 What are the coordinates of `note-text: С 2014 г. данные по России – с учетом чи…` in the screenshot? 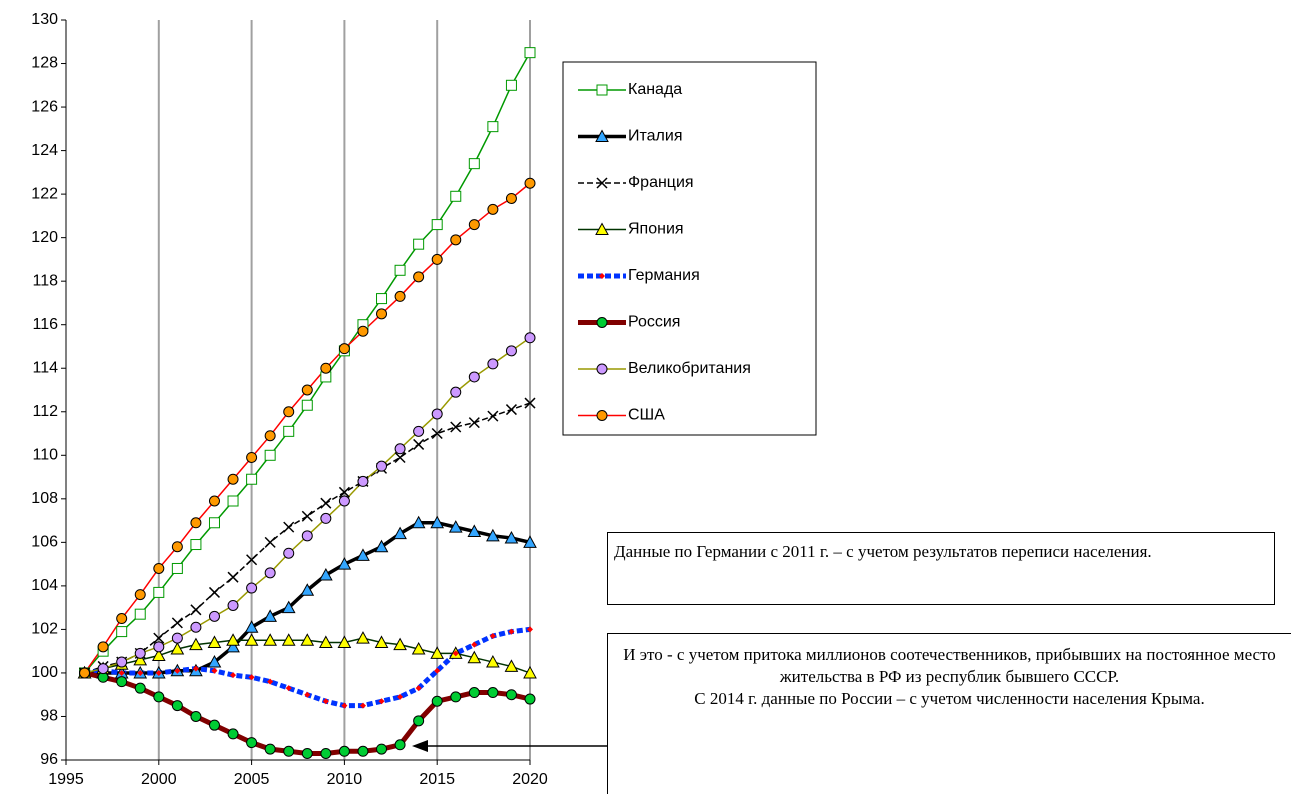 It's located at (949, 698).